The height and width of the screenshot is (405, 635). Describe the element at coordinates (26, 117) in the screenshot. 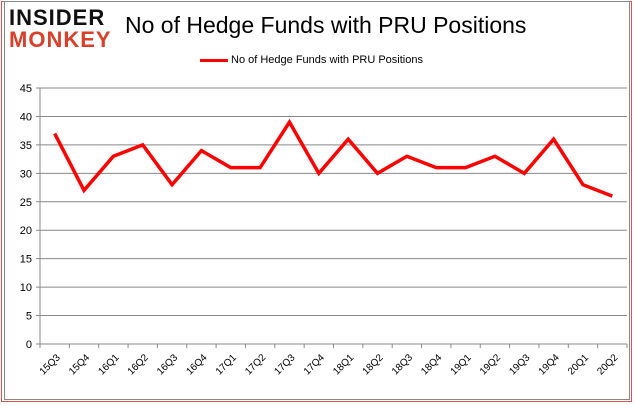

I see `y-tick-label: 40` at that location.